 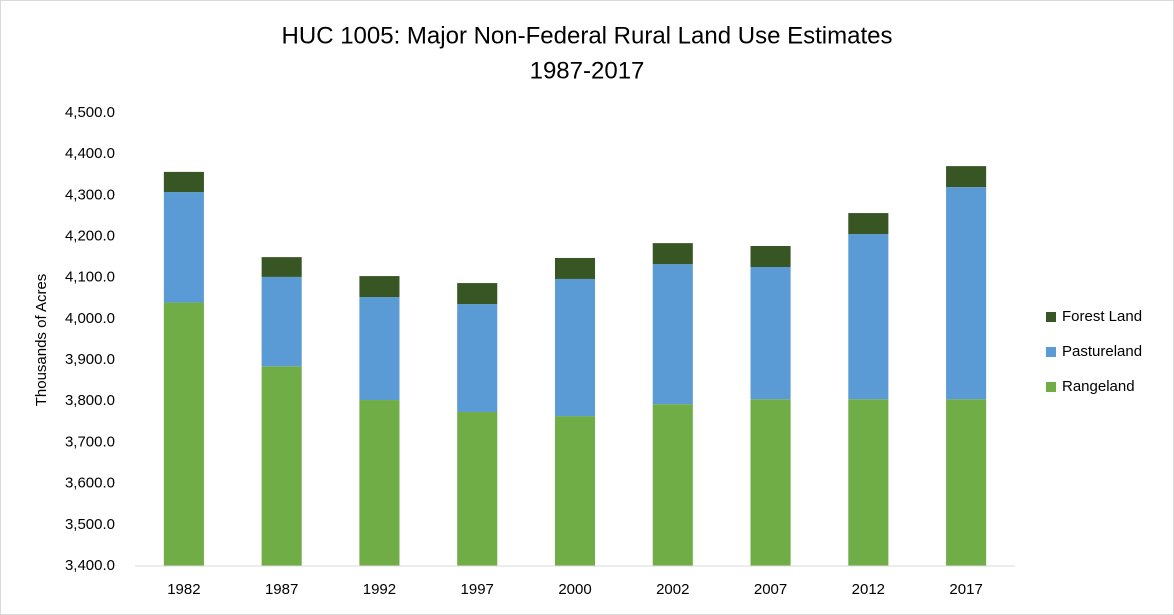 What do you see at coordinates (90, 112) in the screenshot?
I see `y-tick-label: 4,500.0` at bounding box center [90, 112].